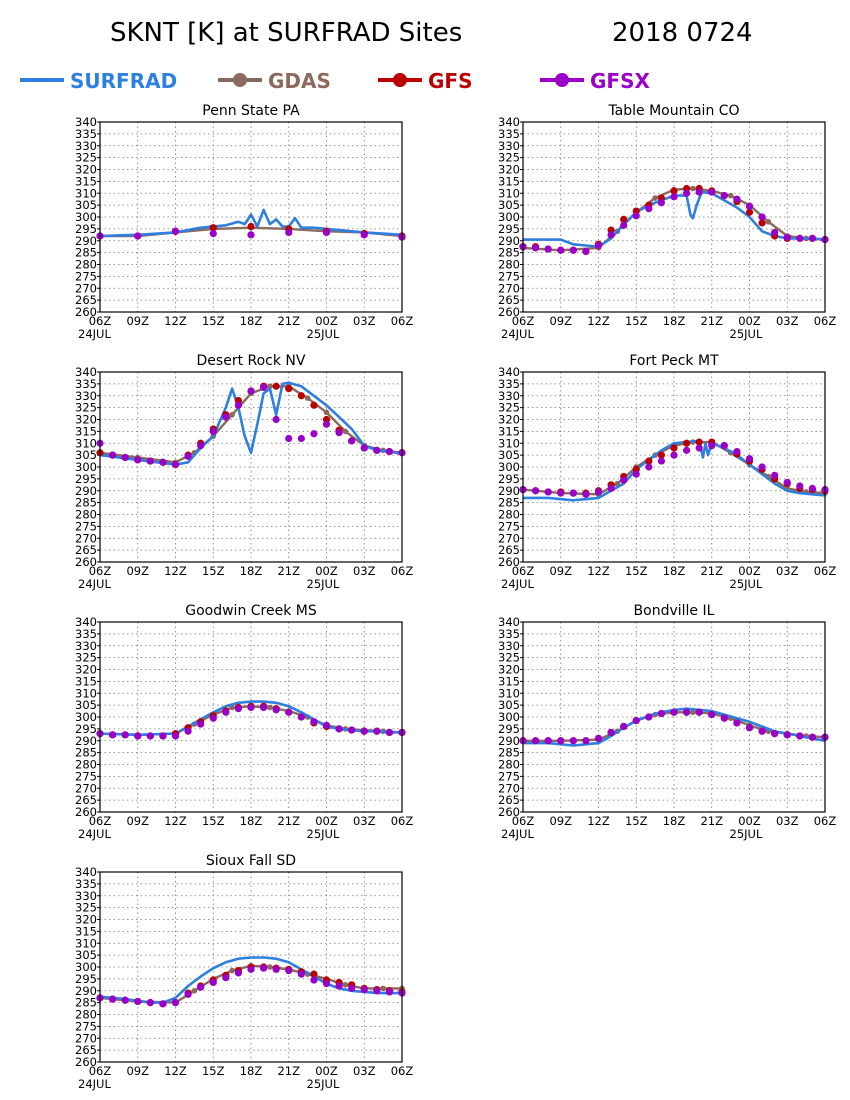 The width and height of the screenshot is (850, 1100). What do you see at coordinates (402, 571) in the screenshot?
I see `x-tick-label: 06Z` at bounding box center [402, 571].